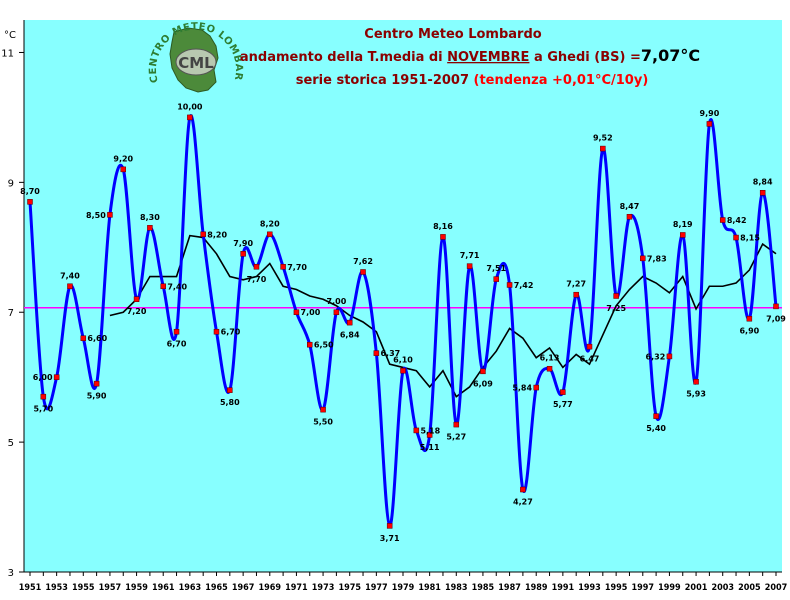  What do you see at coordinates (683, 224) in the screenshot?
I see `data-label: 8,19` at bounding box center [683, 224].